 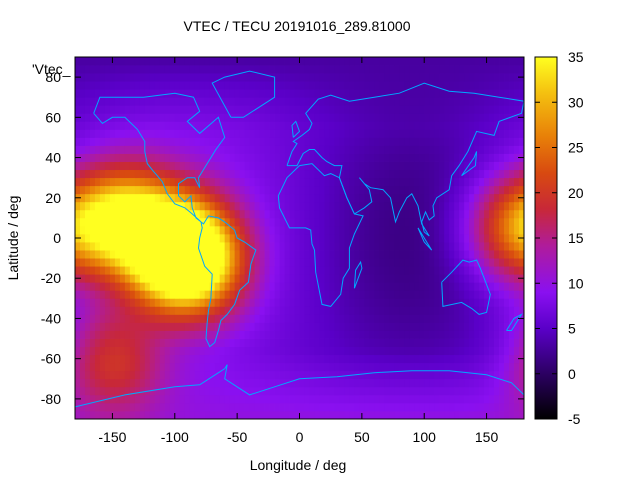 I want to click on y-tick-label: 0, so click(x=57, y=238).